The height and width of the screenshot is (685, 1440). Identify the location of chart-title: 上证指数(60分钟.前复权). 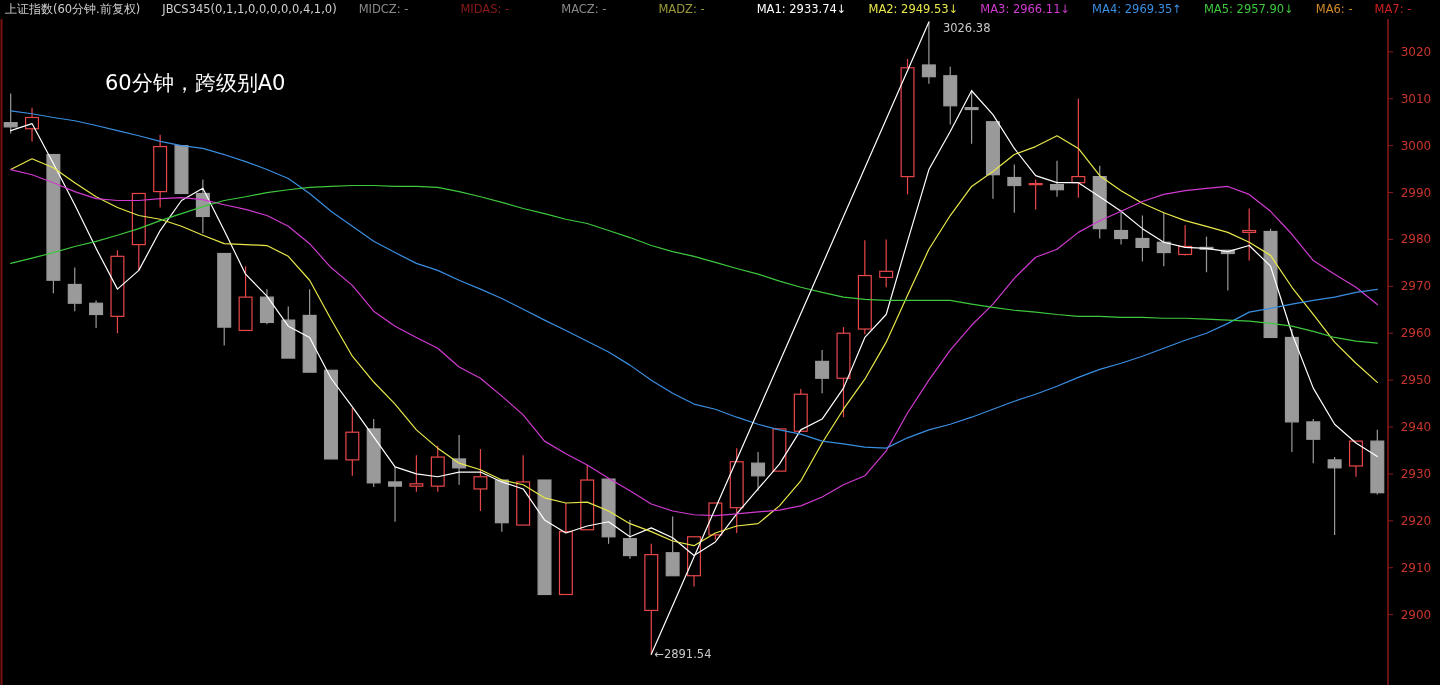
(73, 9).